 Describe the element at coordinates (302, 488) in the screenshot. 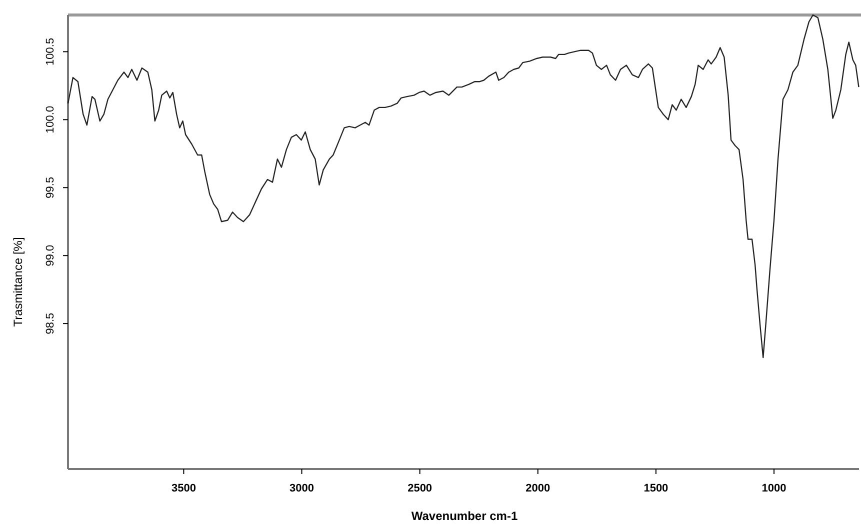

I see `x-tick-label: 3000` at that location.